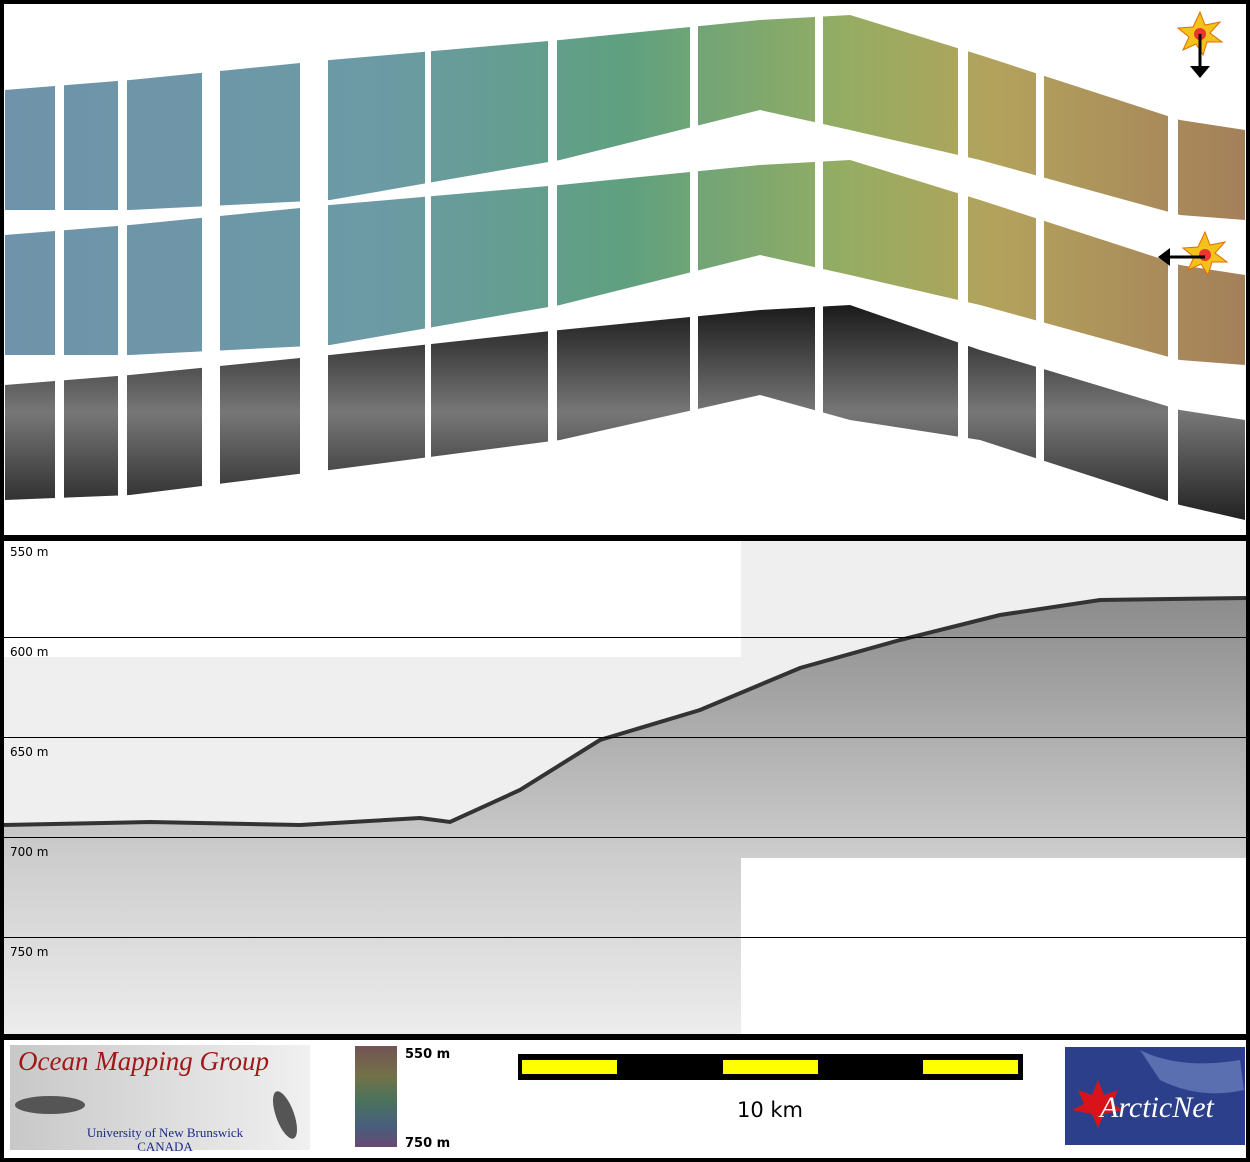 The image size is (1250, 1162). Describe the element at coordinates (1193, 253) in the screenshot. I see `sun-east-icon` at that location.